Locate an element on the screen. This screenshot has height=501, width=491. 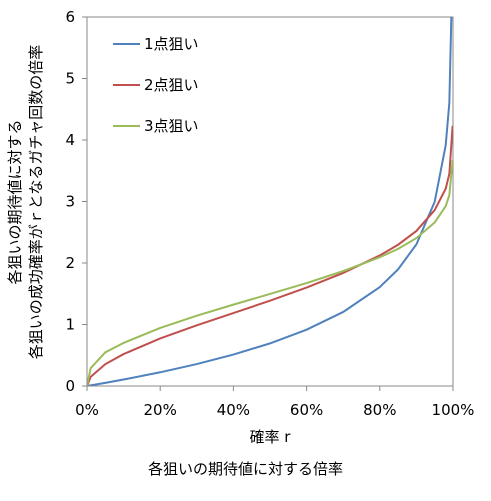
x-axis-title: 確率 r is located at coordinates (271, 437).